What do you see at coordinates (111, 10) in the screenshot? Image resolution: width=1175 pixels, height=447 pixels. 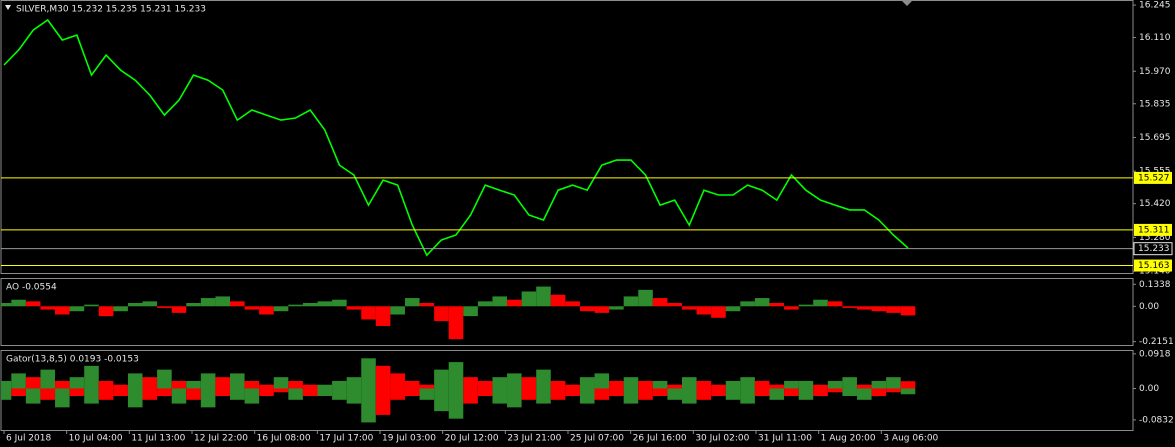 I see `panel-title: SILVER,M30 15.232 15.235 15.231 15.233` at bounding box center [111, 10].